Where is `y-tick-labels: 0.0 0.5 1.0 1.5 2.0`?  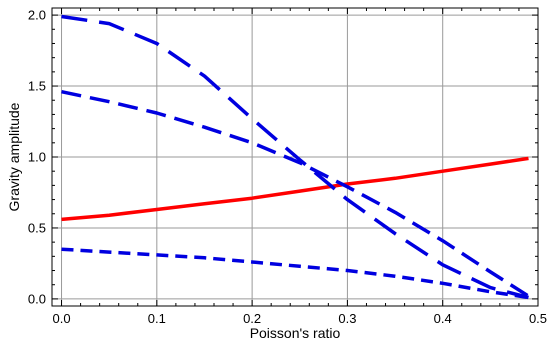
y-tick-labels: 0.0 0.5 1.0 1.5 2.0 is located at coordinates (37, 157).